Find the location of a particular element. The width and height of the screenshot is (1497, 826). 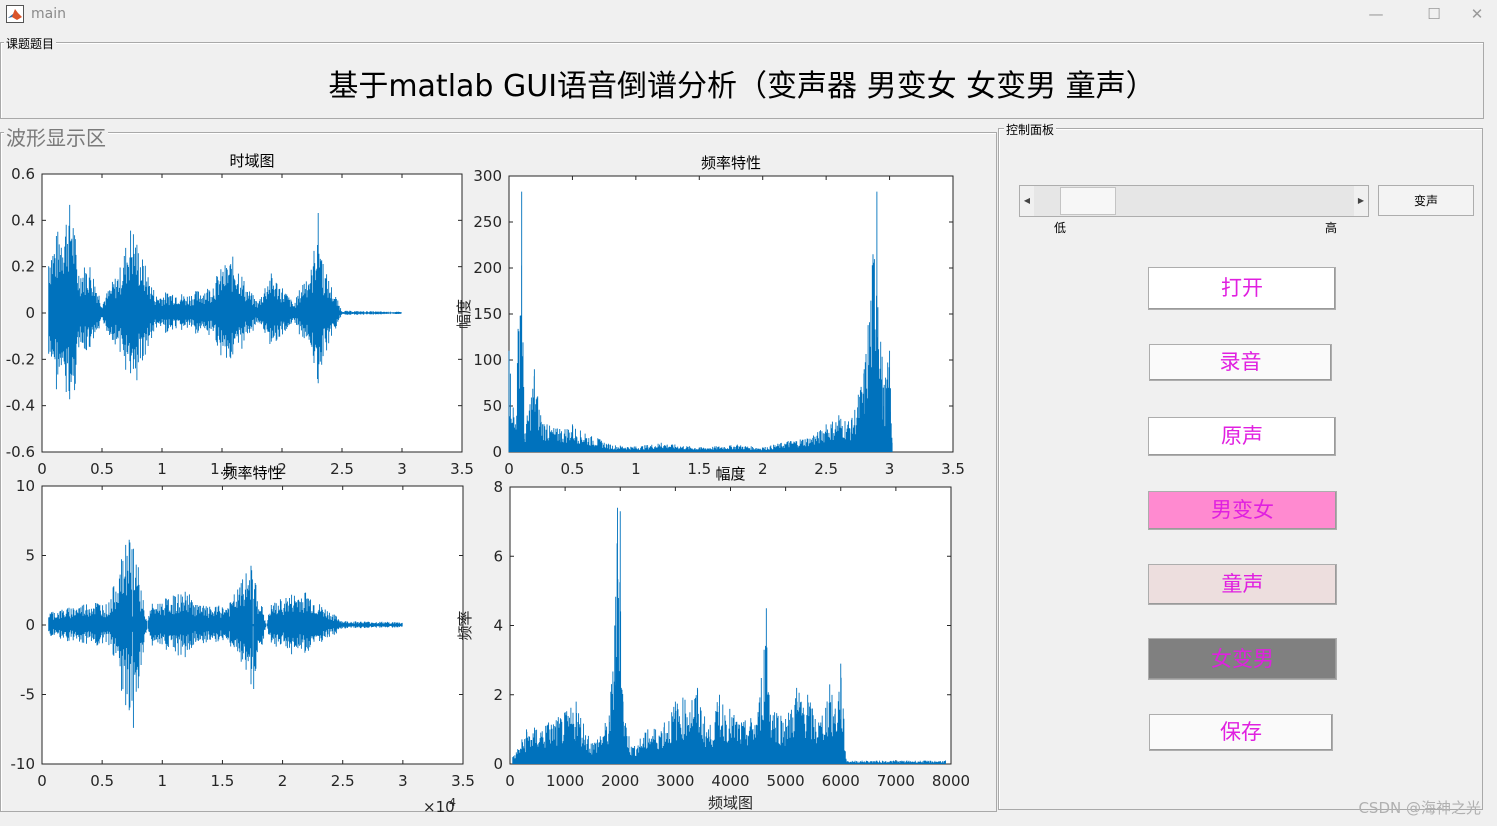

y-axis-label: 幅度 is located at coordinates (464, 314).